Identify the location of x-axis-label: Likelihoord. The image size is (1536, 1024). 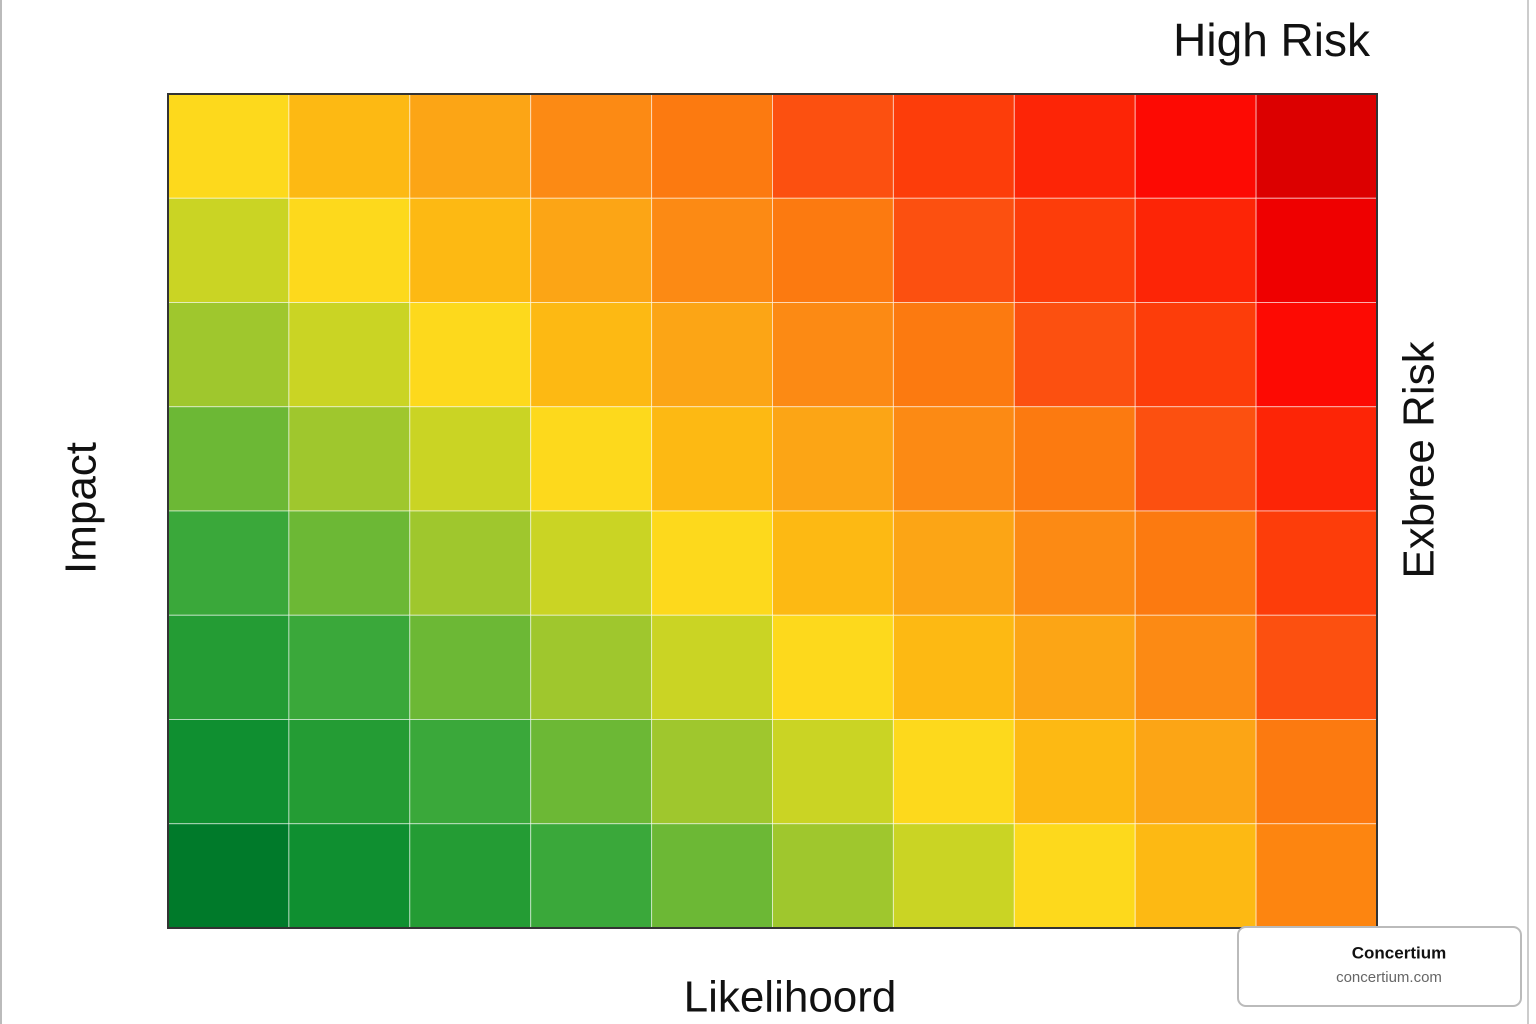
(790, 997).